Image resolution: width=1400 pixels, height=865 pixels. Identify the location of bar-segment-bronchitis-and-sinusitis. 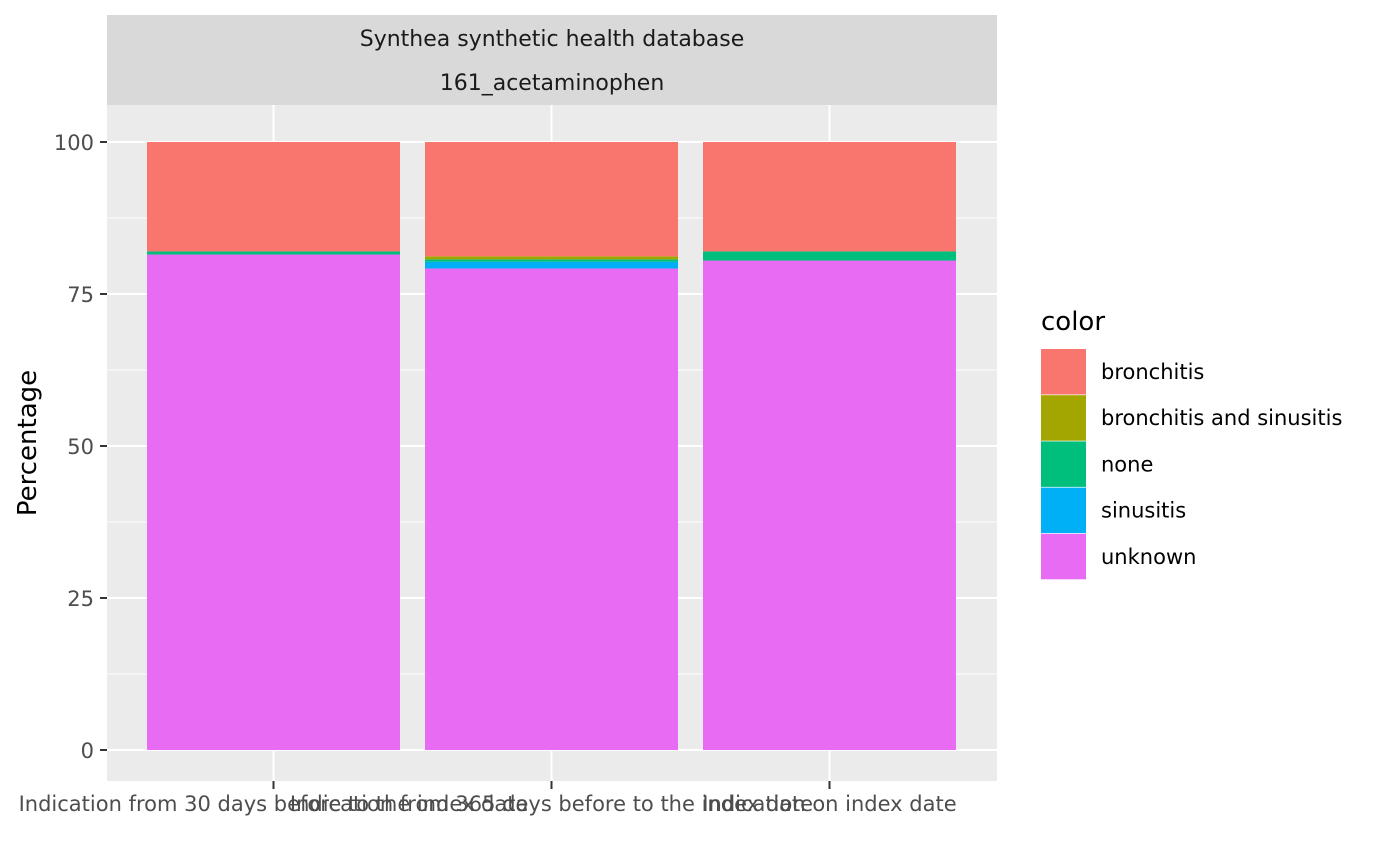
(551, 258).